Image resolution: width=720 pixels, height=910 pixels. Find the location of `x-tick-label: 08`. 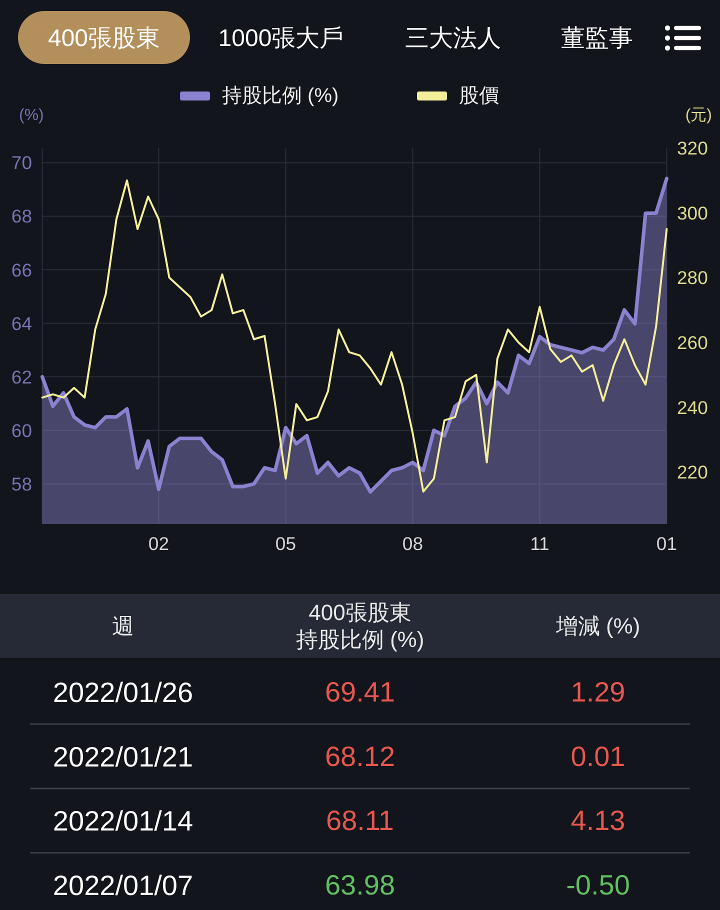

x-tick-label: 08 is located at coordinates (412, 543).